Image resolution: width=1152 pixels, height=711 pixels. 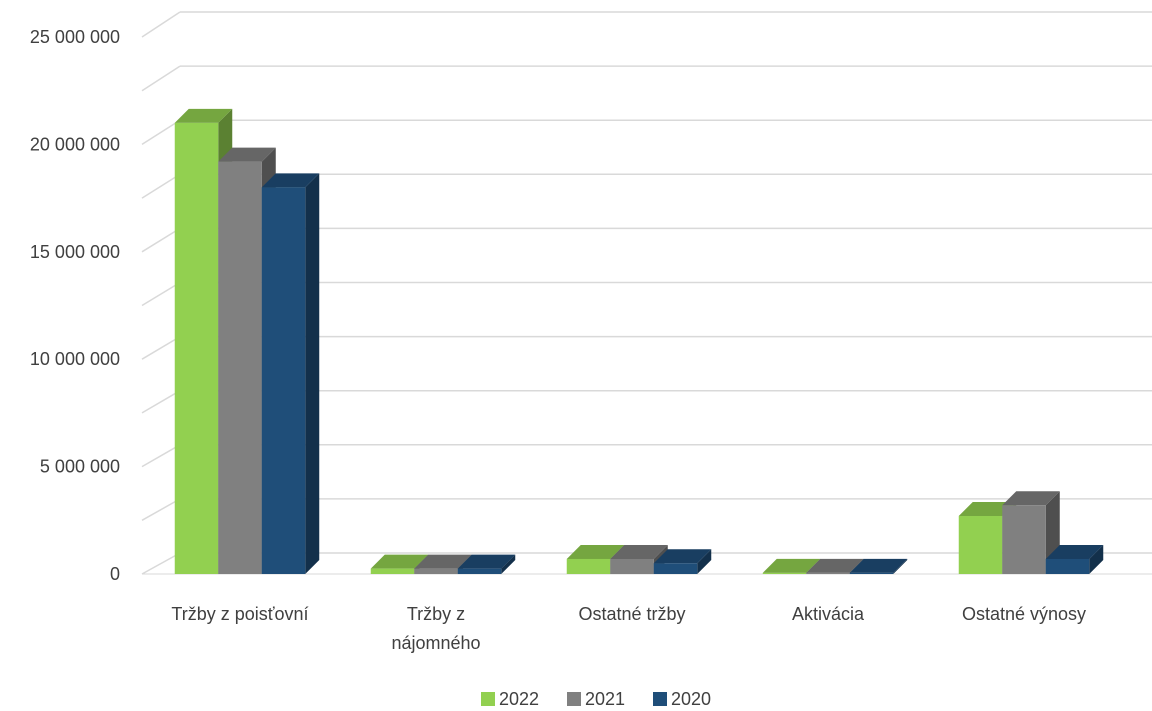 What do you see at coordinates (75, 144) in the screenshot?
I see `y-tick-label: 20 000 000` at bounding box center [75, 144].